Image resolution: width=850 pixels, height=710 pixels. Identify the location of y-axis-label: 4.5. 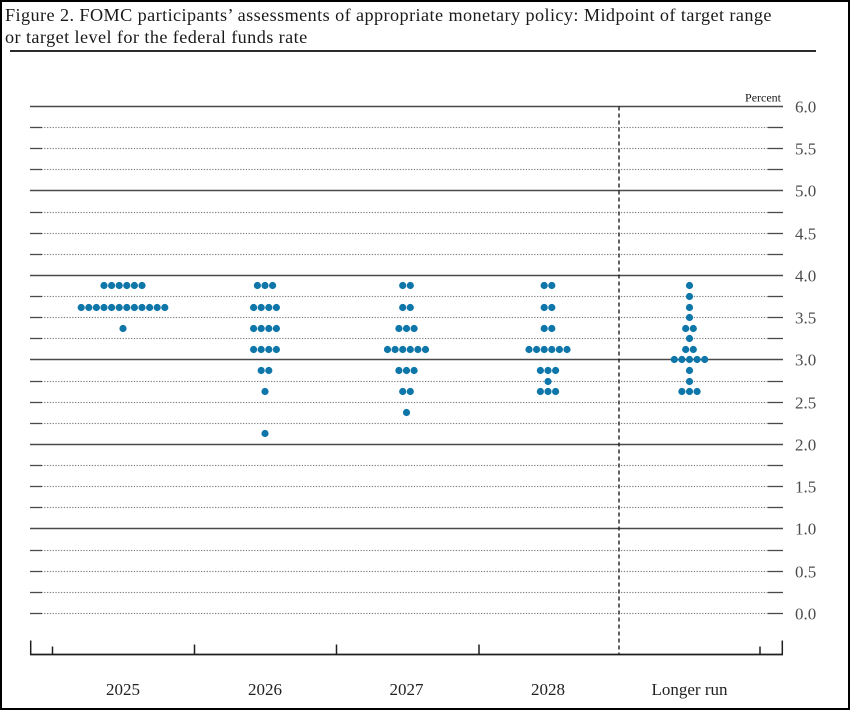
(805, 234).